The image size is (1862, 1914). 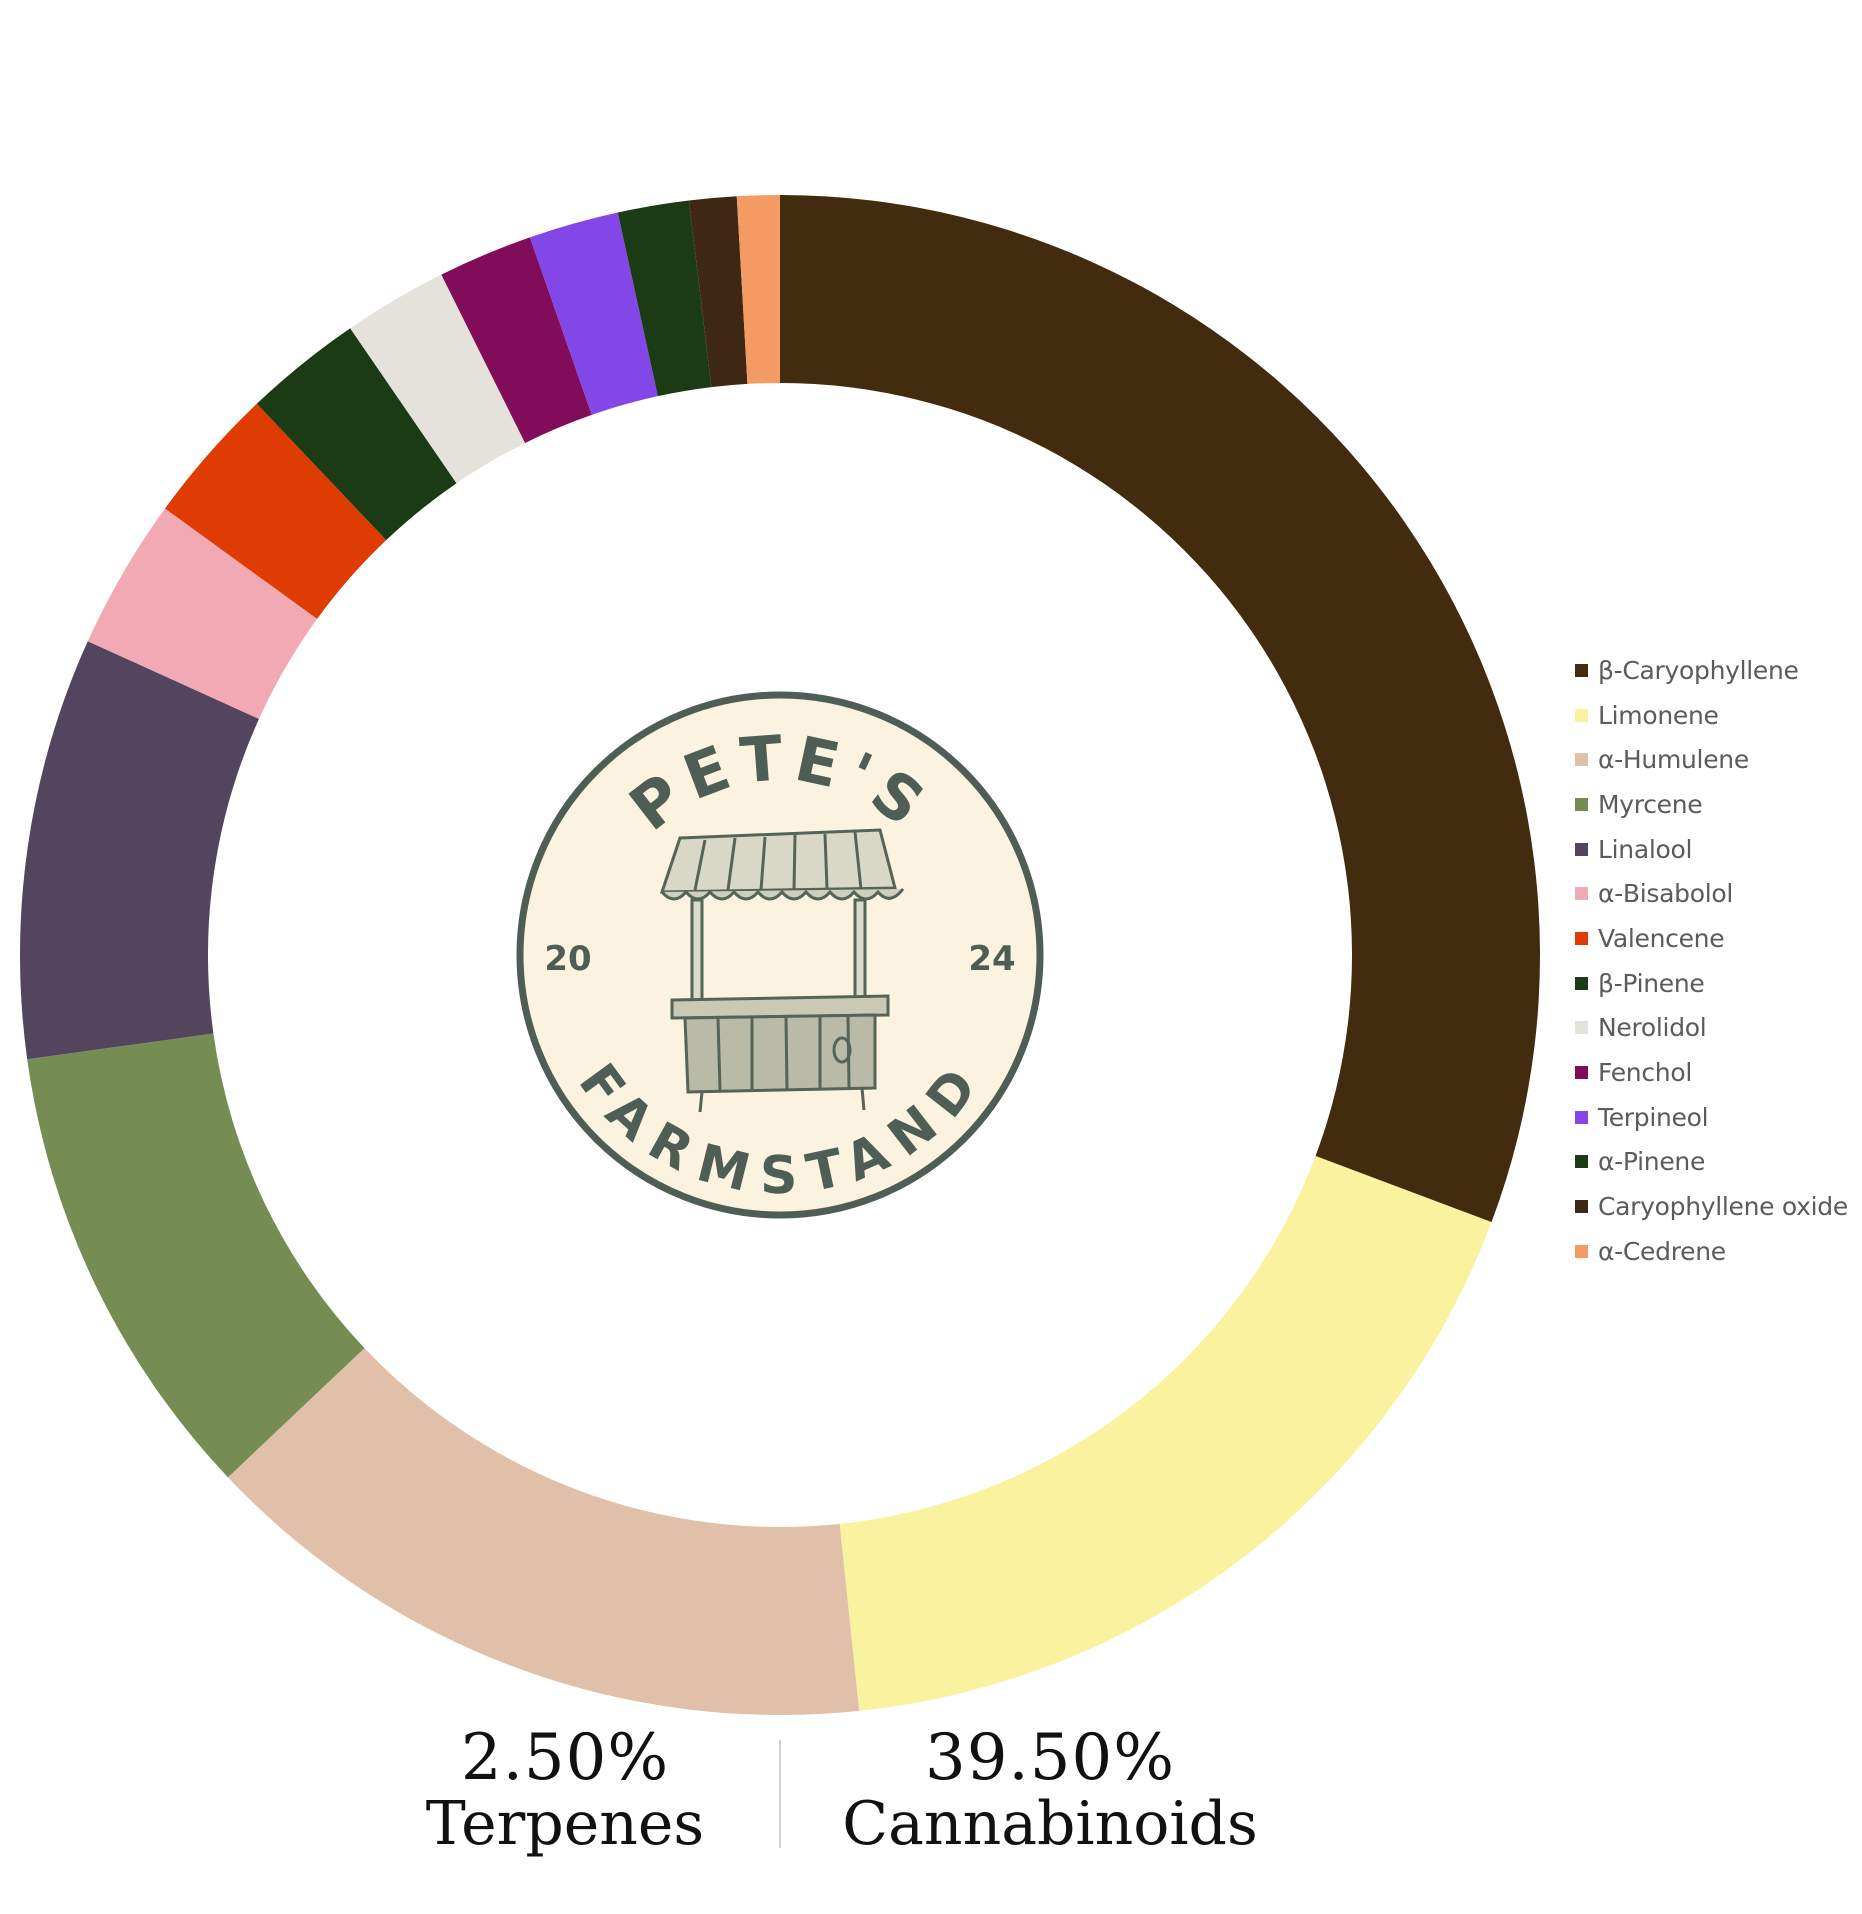 I want to click on cannabinoids-value: 39.50%, so click(x=1050, y=1758).